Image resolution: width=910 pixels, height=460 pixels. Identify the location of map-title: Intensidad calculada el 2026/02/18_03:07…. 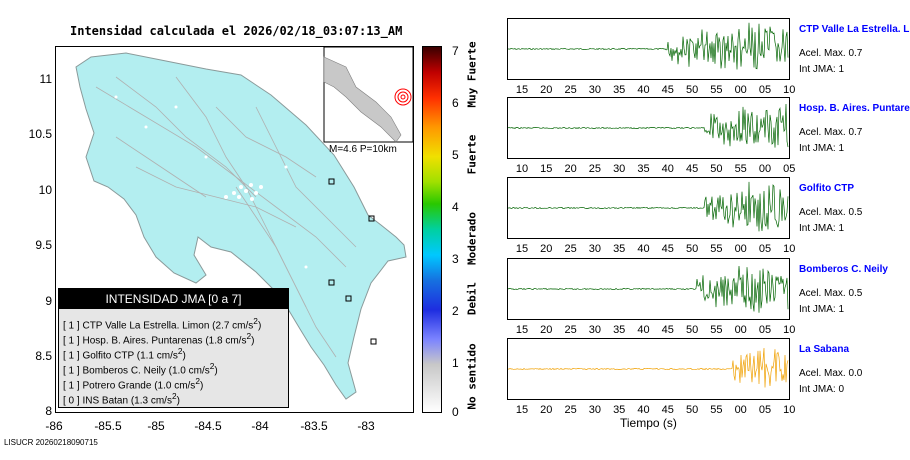
(236, 31).